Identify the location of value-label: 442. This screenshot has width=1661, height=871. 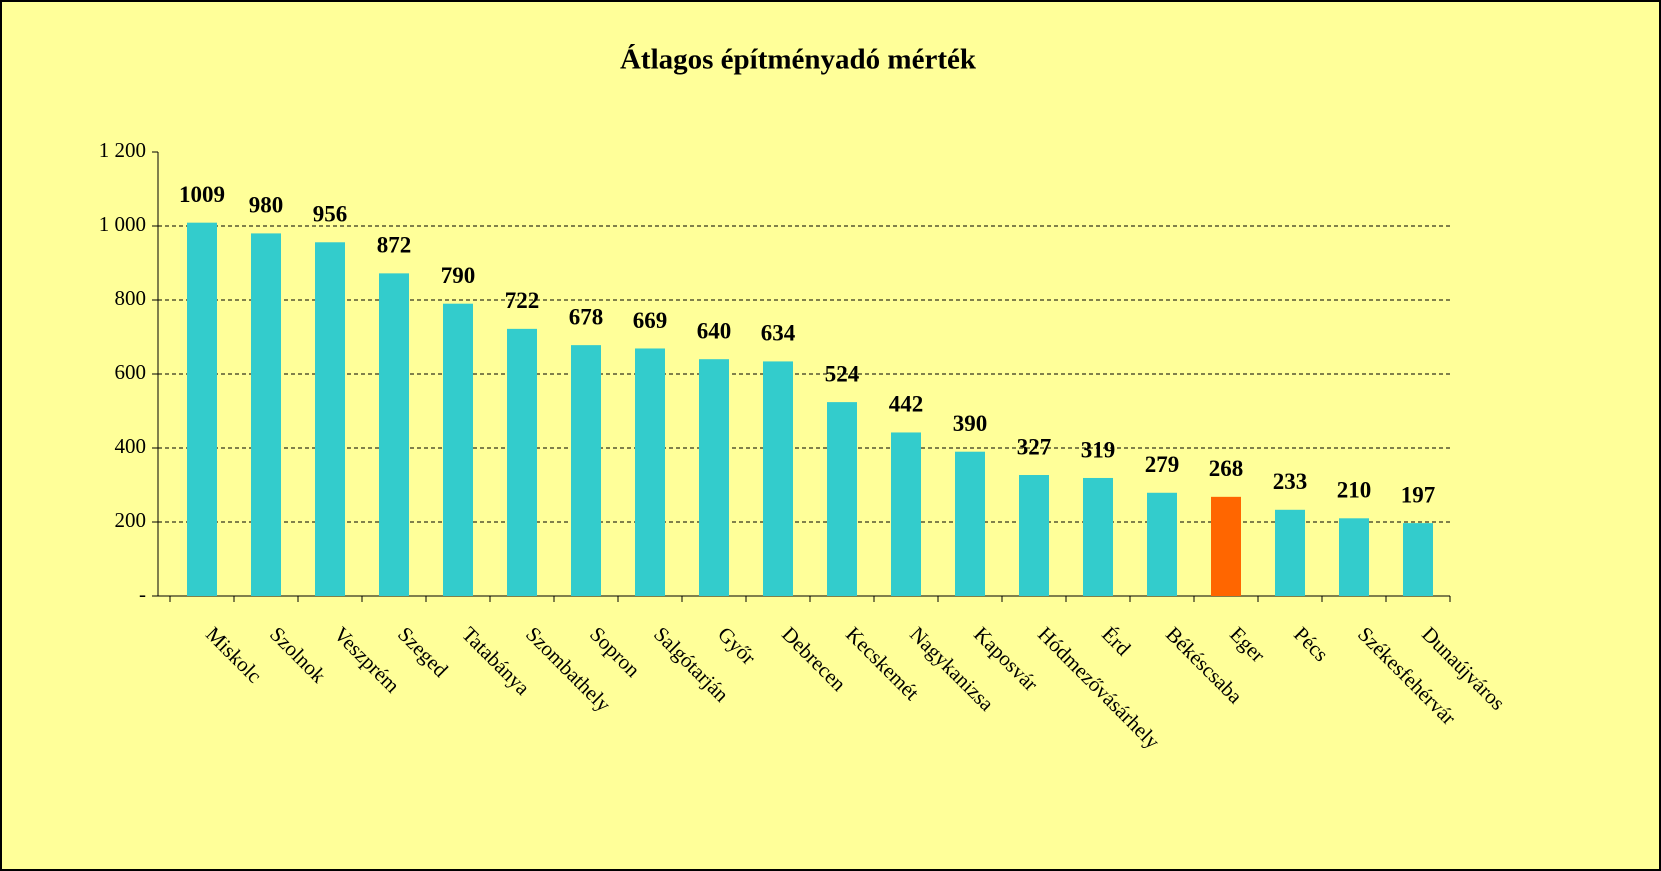
(906, 404).